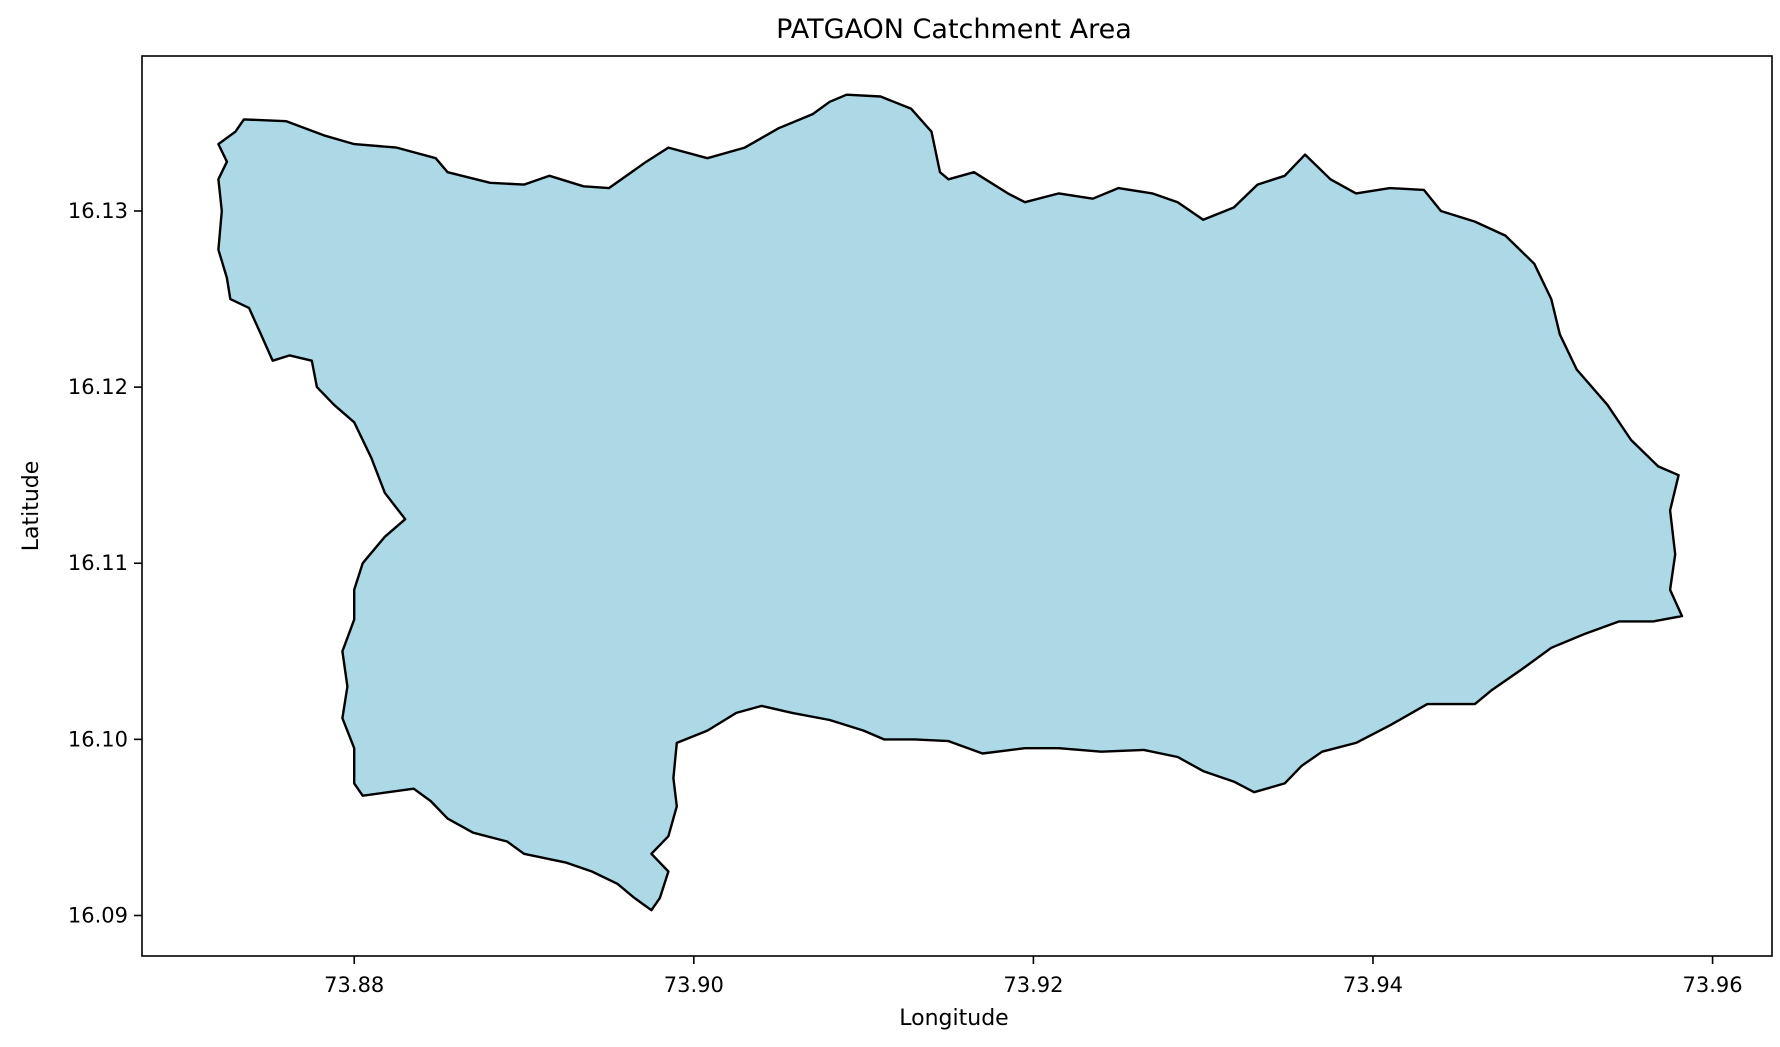 This screenshot has width=1780, height=1047. What do you see at coordinates (1033, 985) in the screenshot?
I see `x-tick-label: 73.92` at bounding box center [1033, 985].